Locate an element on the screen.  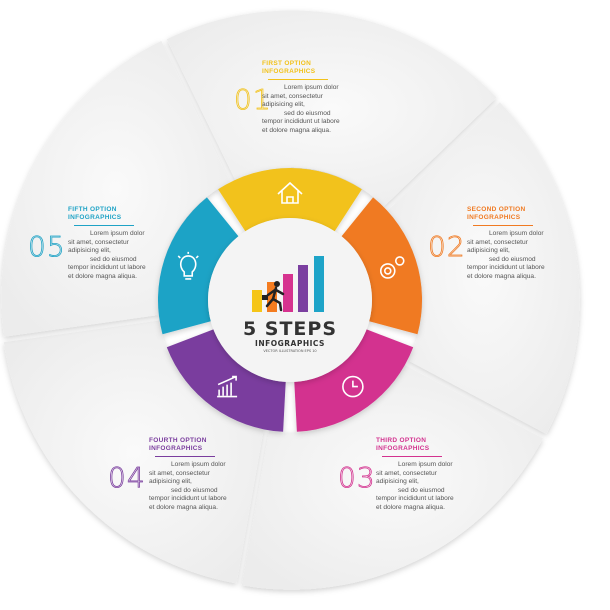
step-title: SECOND OPTION INFOGRAPHICS is located at coordinates (507, 214).